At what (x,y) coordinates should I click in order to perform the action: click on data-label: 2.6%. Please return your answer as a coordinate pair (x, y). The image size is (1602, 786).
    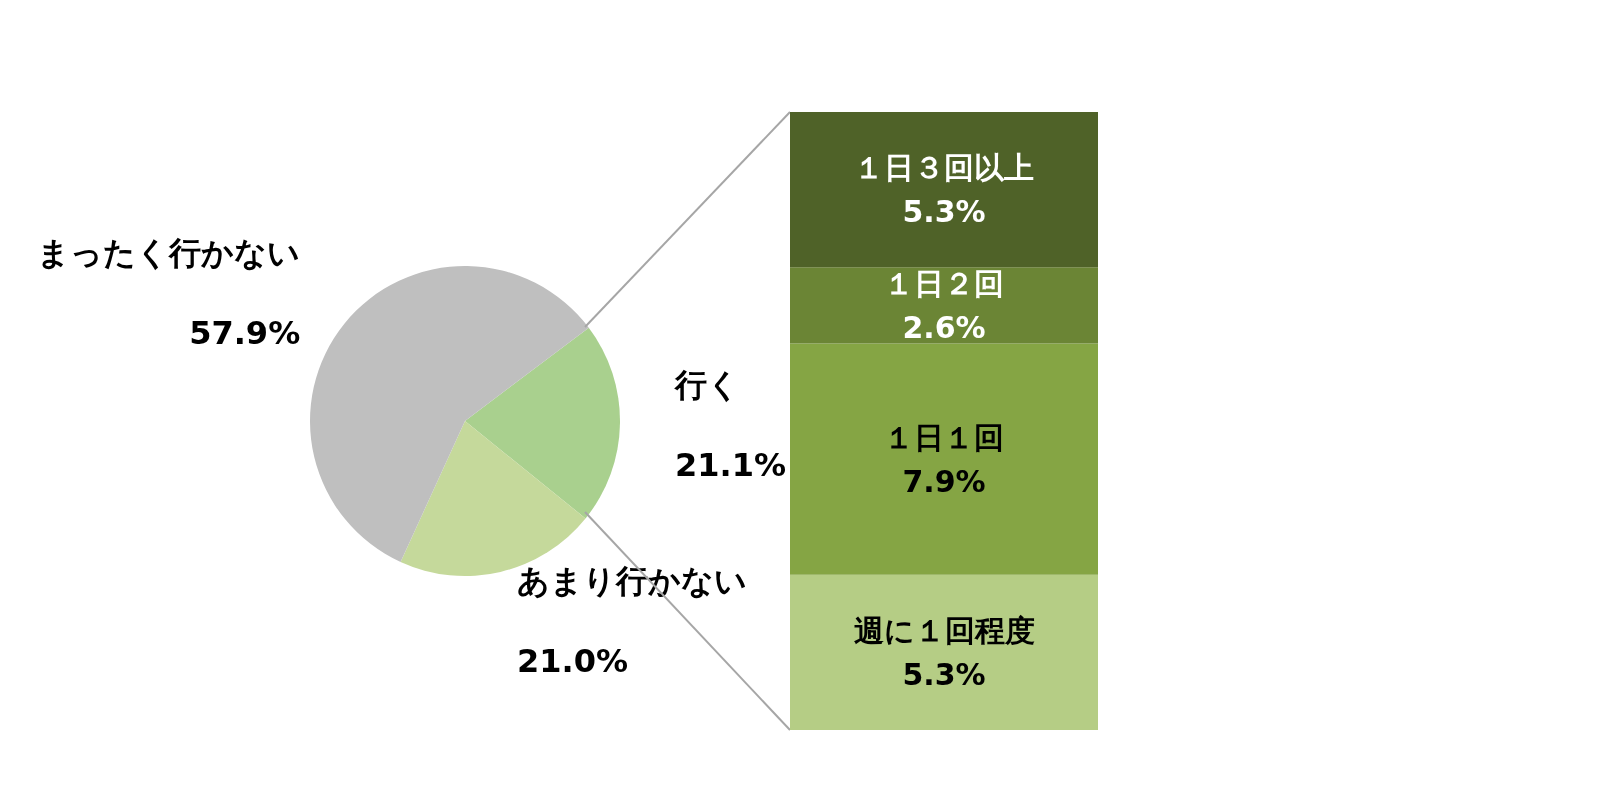
    Looking at the image, I should click on (944, 327).